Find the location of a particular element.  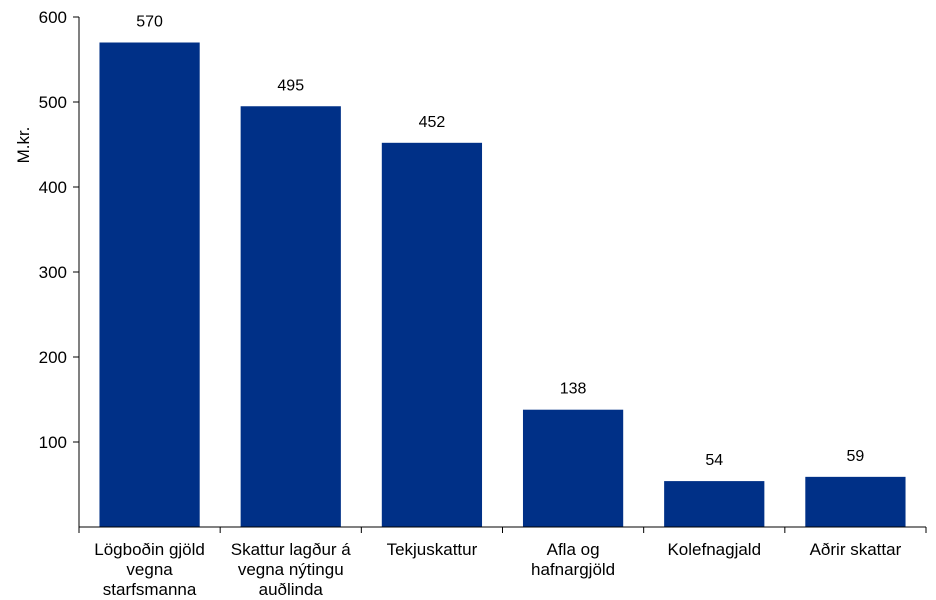

category-label-line: hafnargjöld is located at coordinates (573, 569).